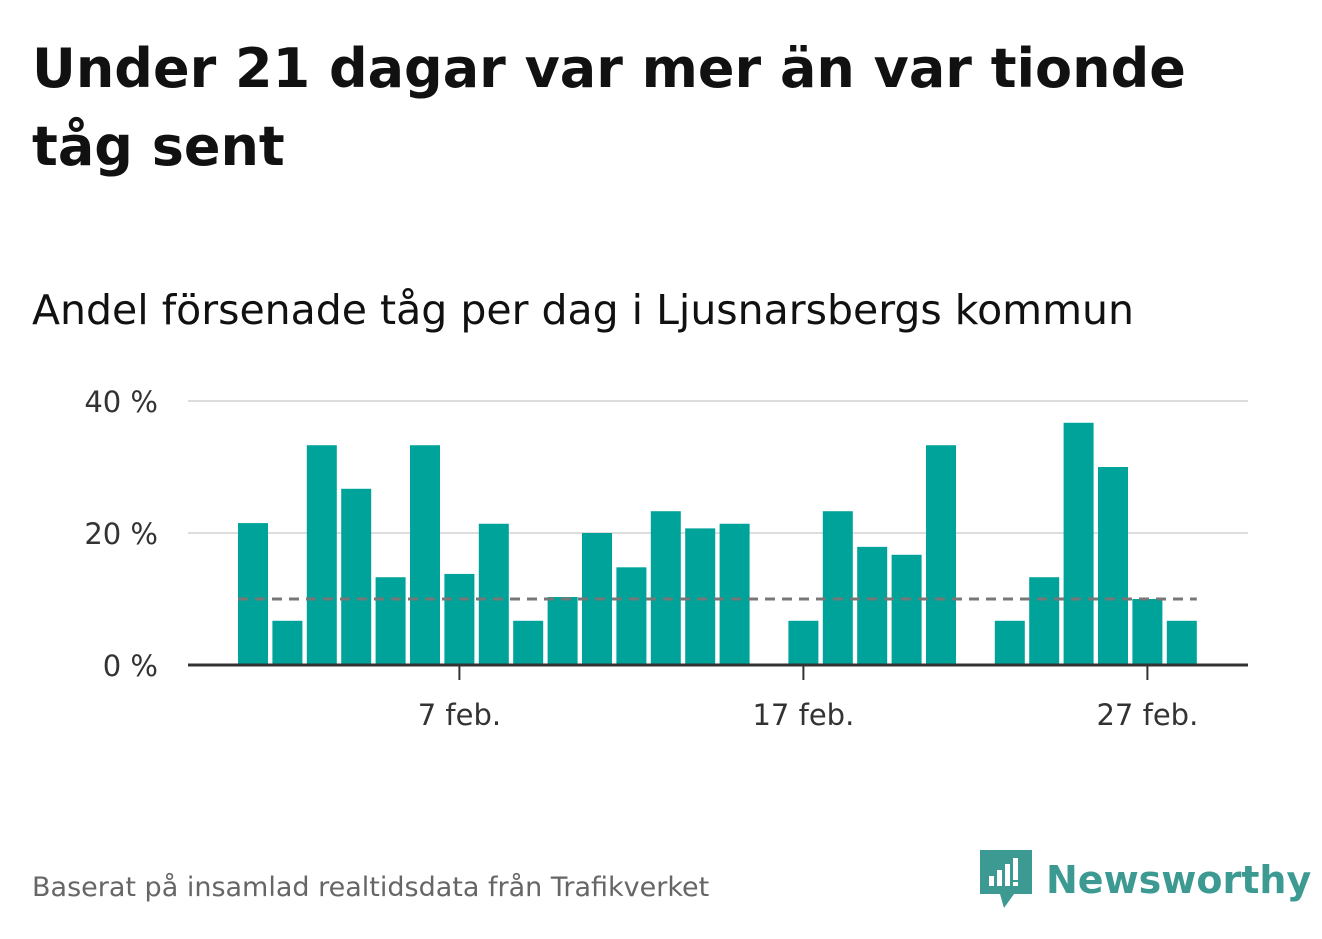 The width and height of the screenshot is (1322, 939). I want to click on y-tick-label: 20 %, so click(121, 534).